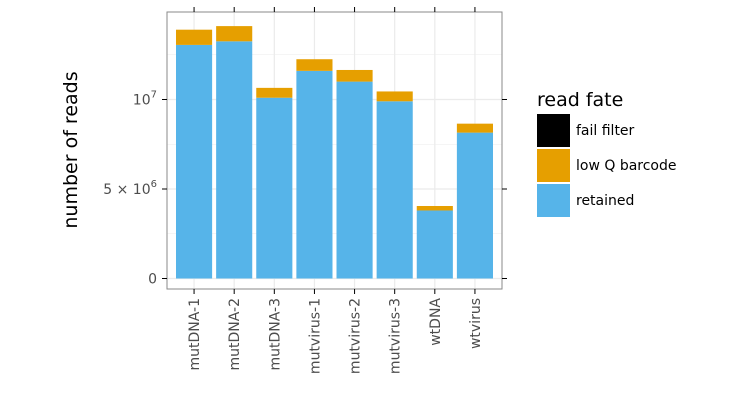 The height and width of the screenshot is (411, 739). Describe the element at coordinates (476, 323) in the screenshot. I see `x-tick-label: wtvirus` at that location.